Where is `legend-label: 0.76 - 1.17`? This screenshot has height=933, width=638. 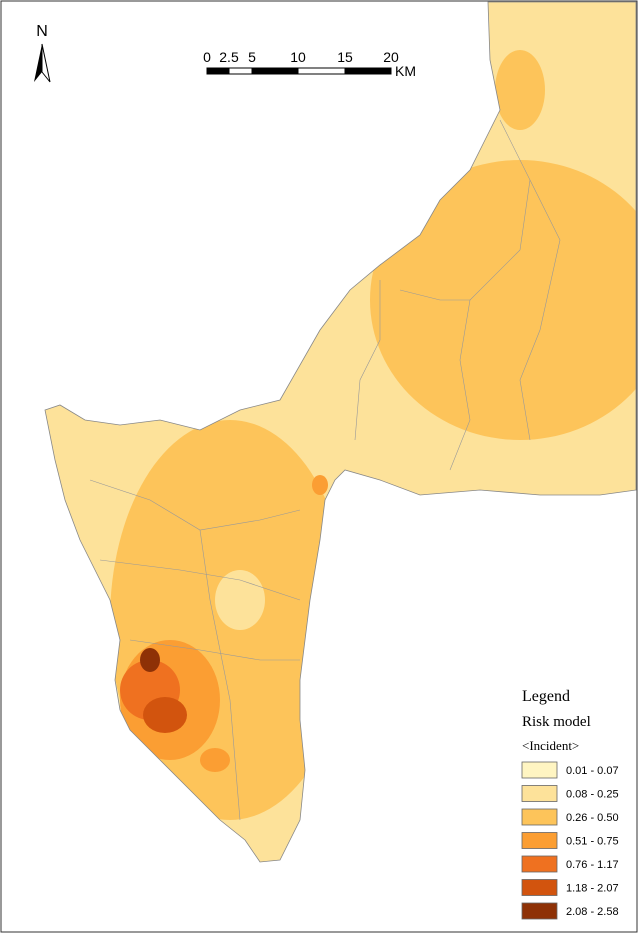 legend-label: 0.76 - 1.17 is located at coordinates (592, 865).